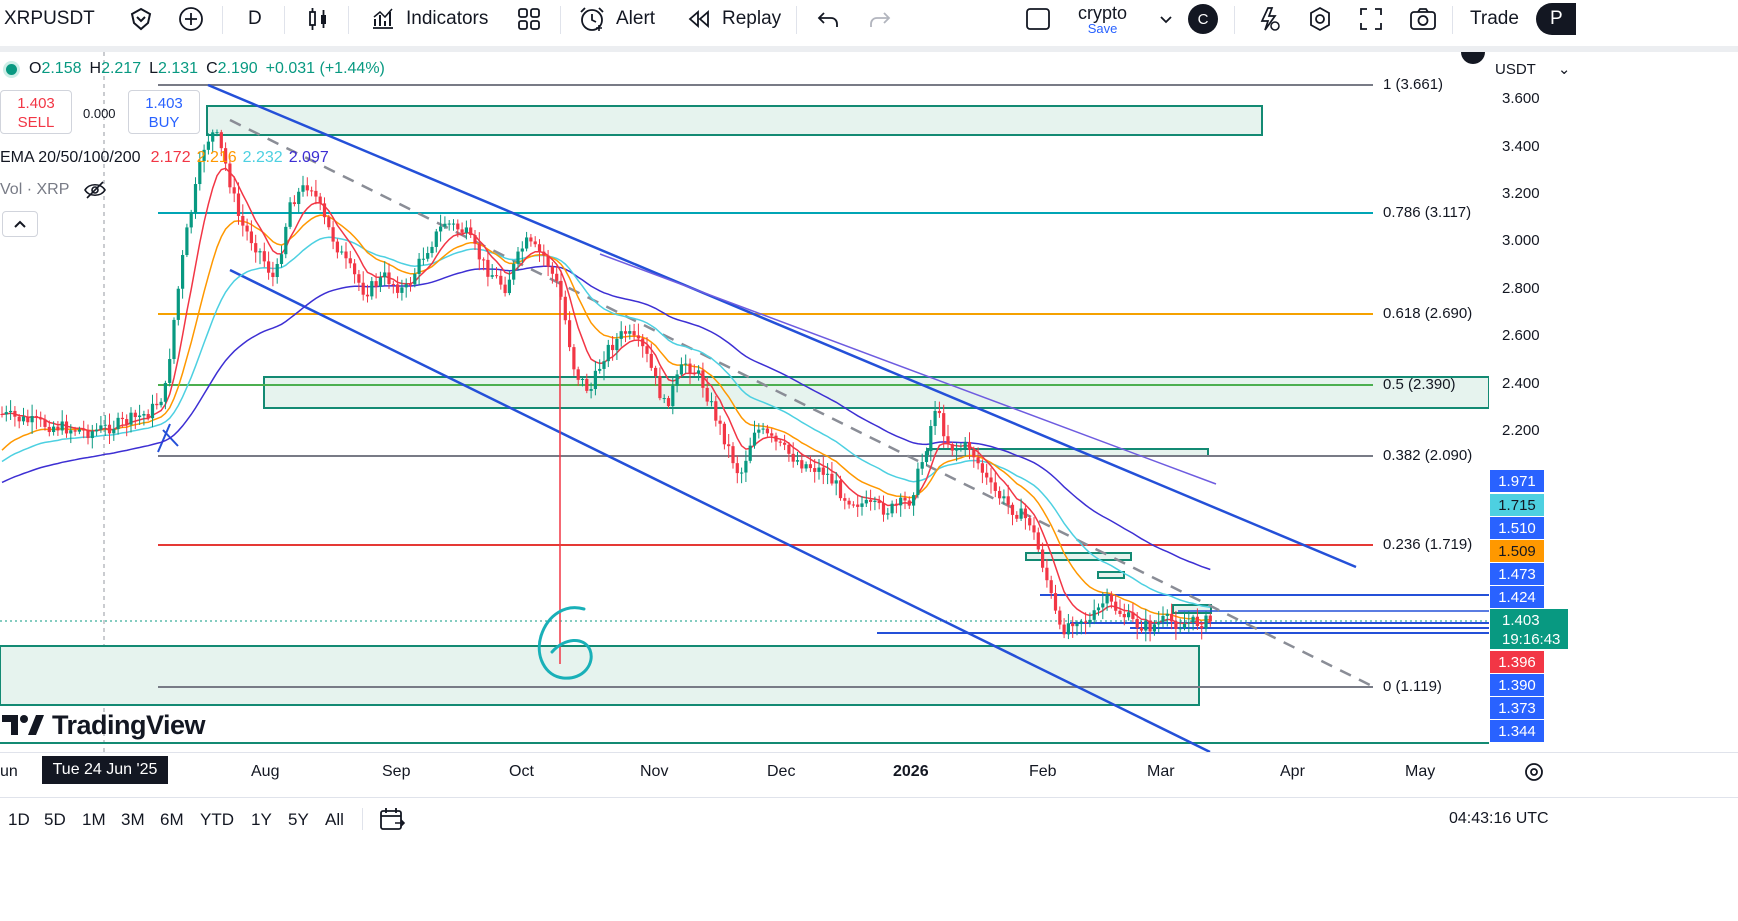 The image size is (1738, 921). I want to click on layout-name-button: crypto Save, so click(1102, 20).